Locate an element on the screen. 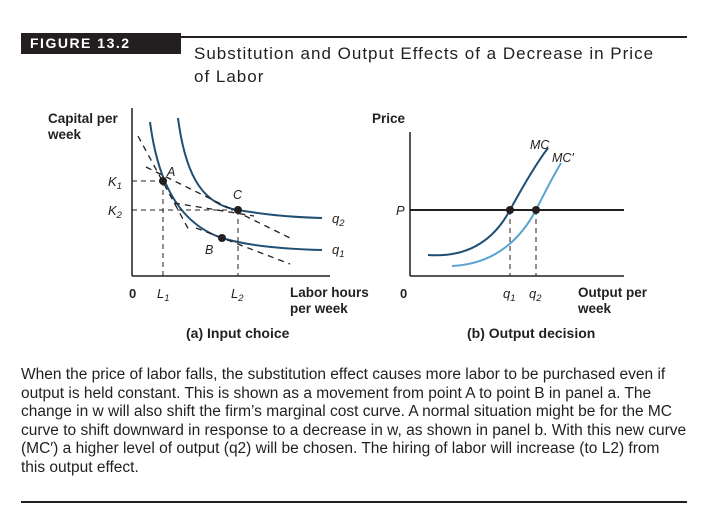 This screenshot has height=507, width=724. tick-k2: K2 is located at coordinates (115, 212).